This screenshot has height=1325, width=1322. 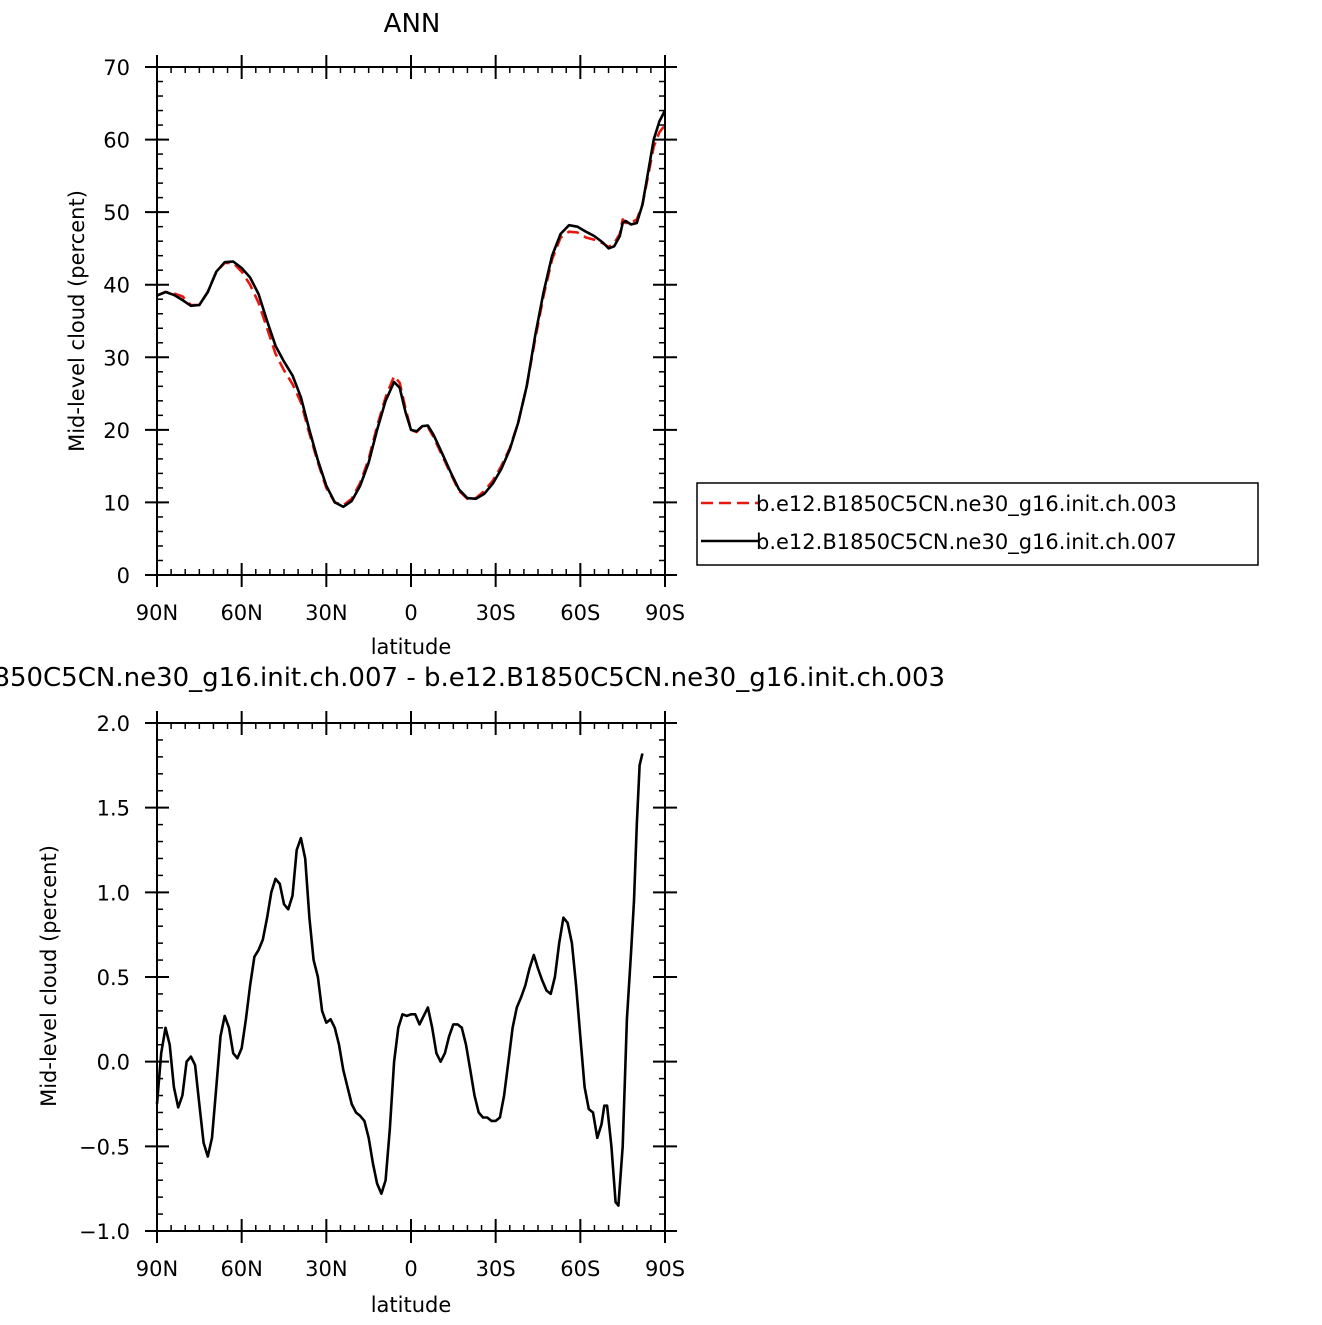 I want to click on top-x-tick-label: 60S, so click(x=580, y=613).